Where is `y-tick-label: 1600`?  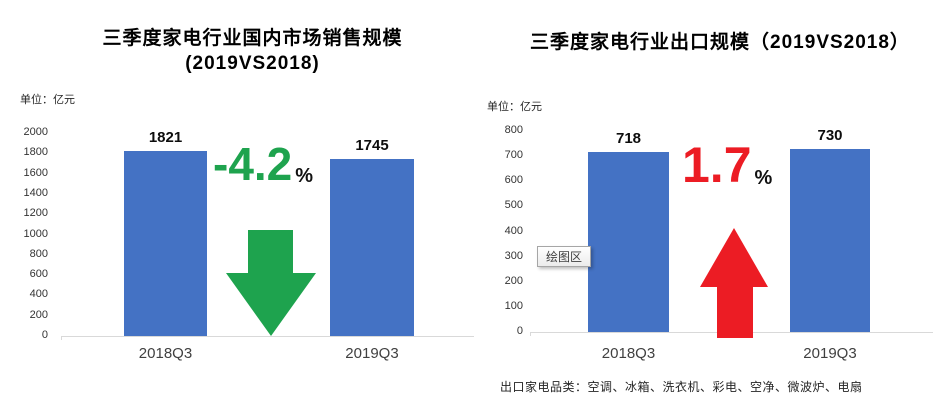 y-tick-label: 1600 is located at coordinates (35, 172).